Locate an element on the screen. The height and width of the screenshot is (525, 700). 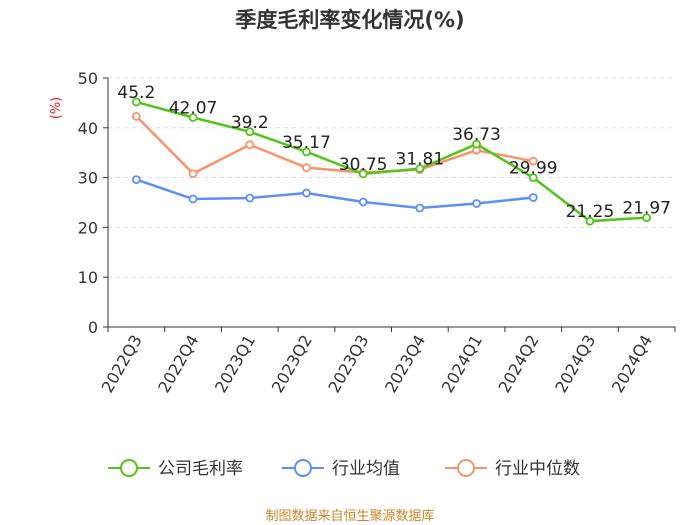
x-tick-label: 2024Q1 is located at coordinates (462, 364).